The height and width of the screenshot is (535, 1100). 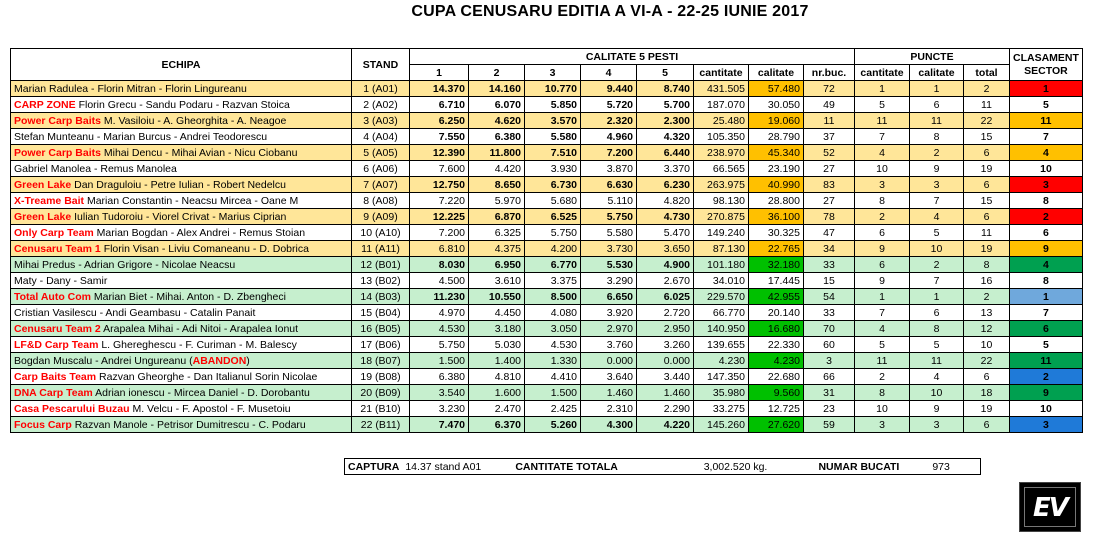 What do you see at coordinates (882, 344) in the screenshot?
I see `puncte-cantitate-cell: 5` at bounding box center [882, 344].